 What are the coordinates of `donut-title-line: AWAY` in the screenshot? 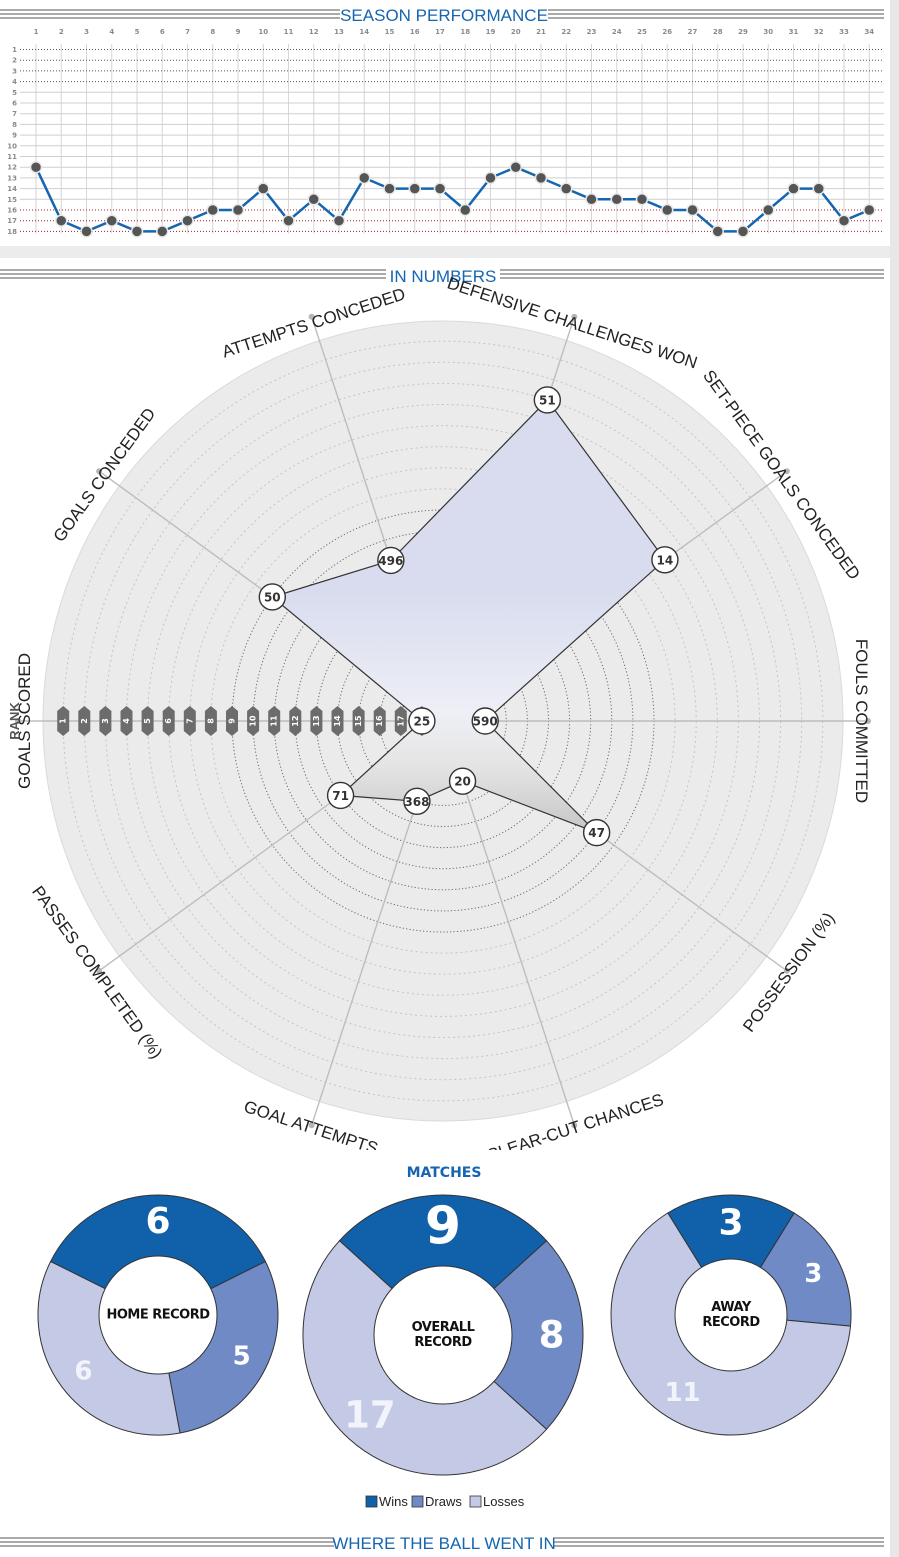 It's located at (731, 1307).